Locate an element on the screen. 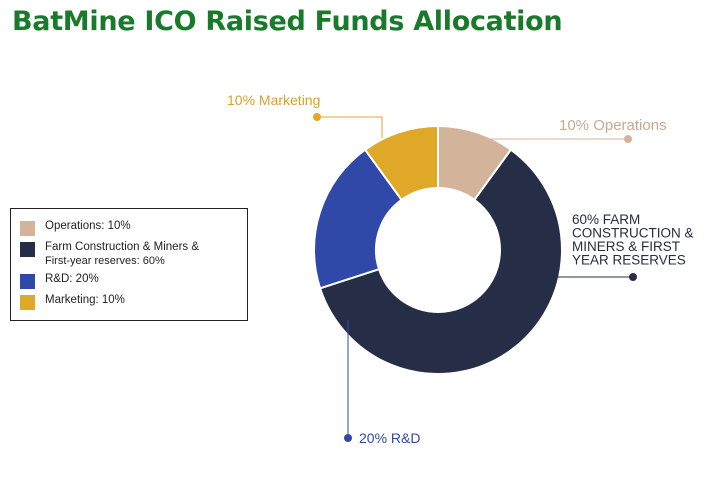  legend-item-rd: R&D: 20% is located at coordinates (129, 280).